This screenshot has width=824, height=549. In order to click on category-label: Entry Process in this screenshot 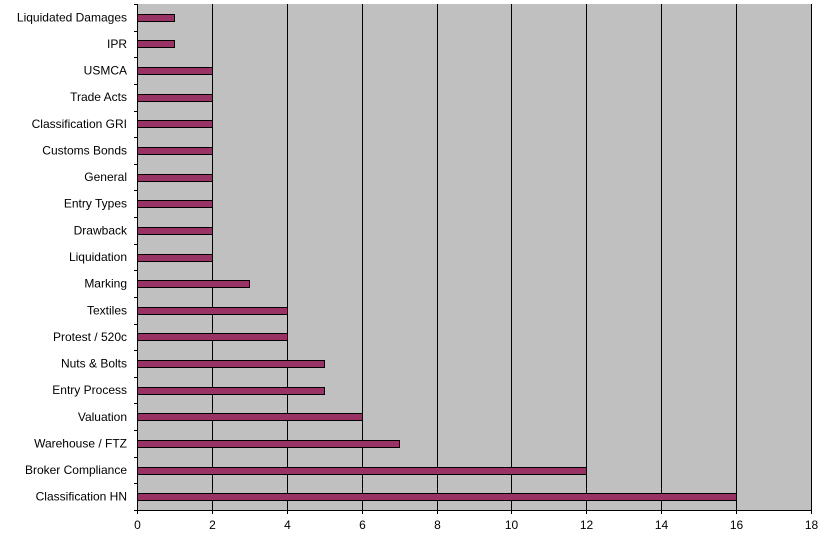, I will do `click(89, 390)`.